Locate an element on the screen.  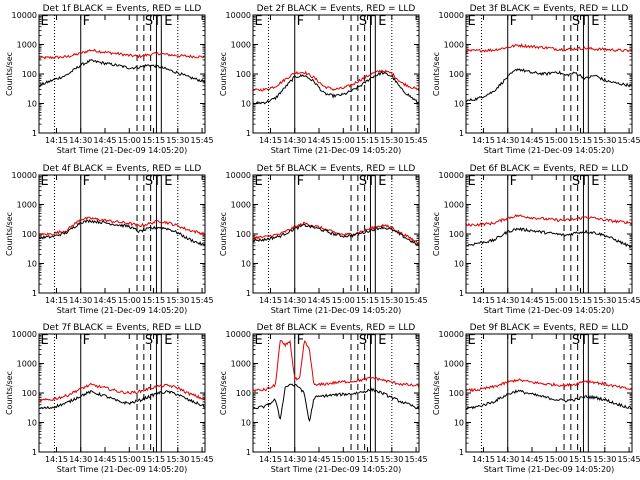
panel-title: Det 8f BLACK = Events, RED = LLD is located at coordinates (336, 328).